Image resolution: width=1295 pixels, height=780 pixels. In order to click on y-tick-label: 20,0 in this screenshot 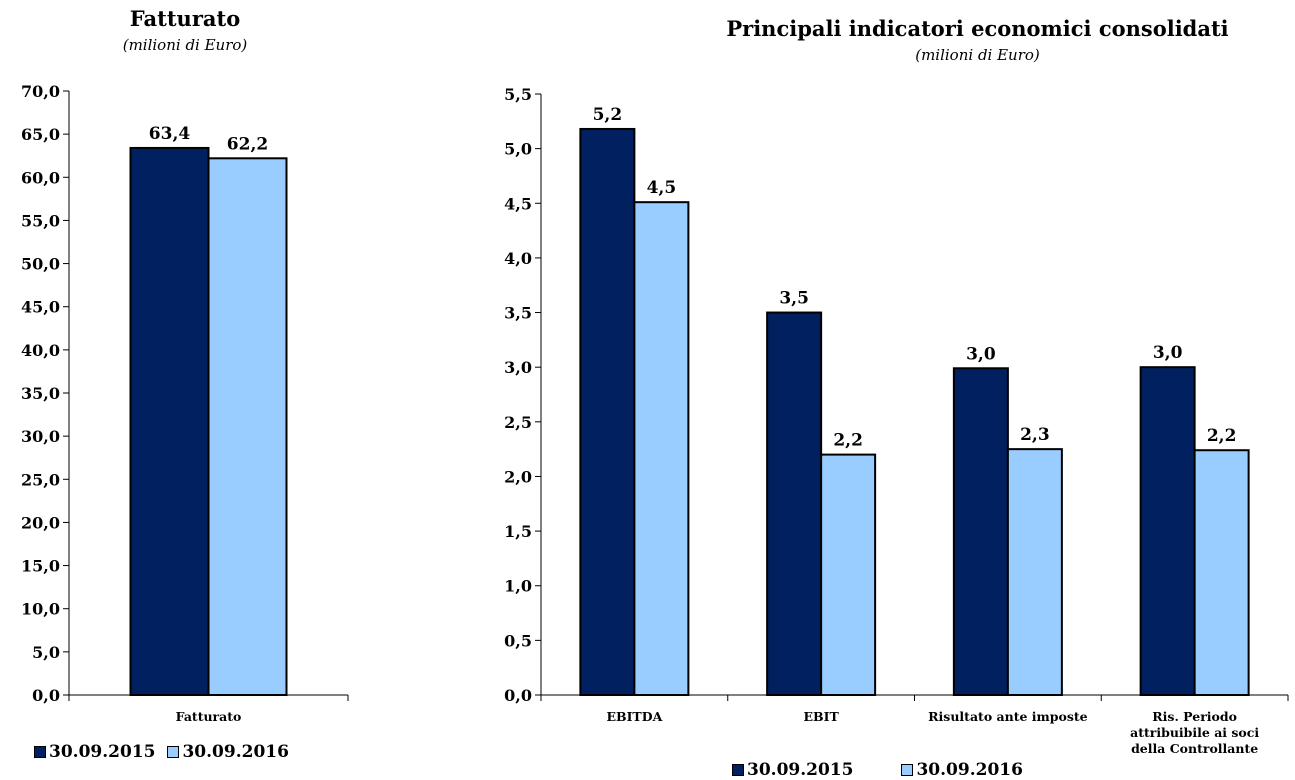, I will do `click(40, 522)`.